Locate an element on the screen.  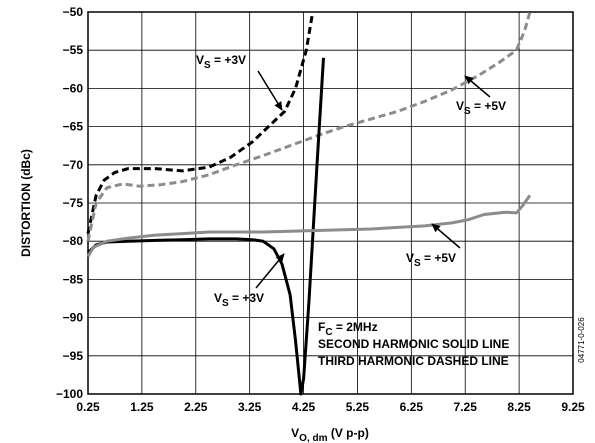
y-tick-label: −55 is located at coordinates (73, 50).